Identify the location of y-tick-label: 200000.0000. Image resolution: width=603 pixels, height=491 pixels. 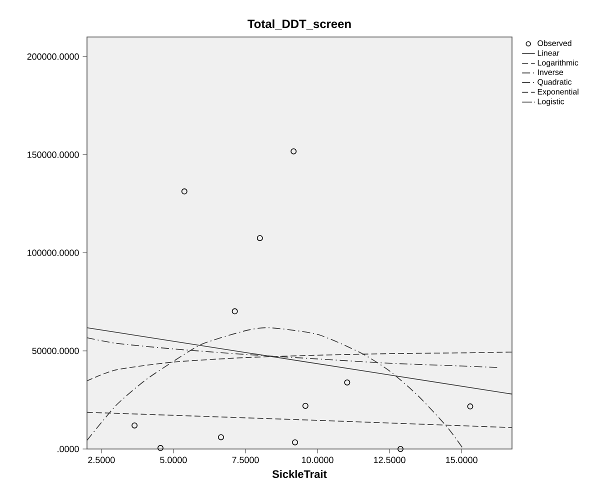
(53, 56).